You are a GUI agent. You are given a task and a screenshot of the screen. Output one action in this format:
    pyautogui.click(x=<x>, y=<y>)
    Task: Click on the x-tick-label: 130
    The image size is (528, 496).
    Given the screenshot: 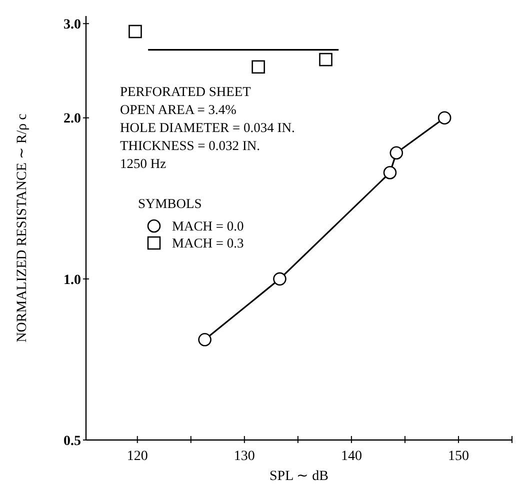 What is the action you would take?
    pyautogui.click(x=244, y=456)
    